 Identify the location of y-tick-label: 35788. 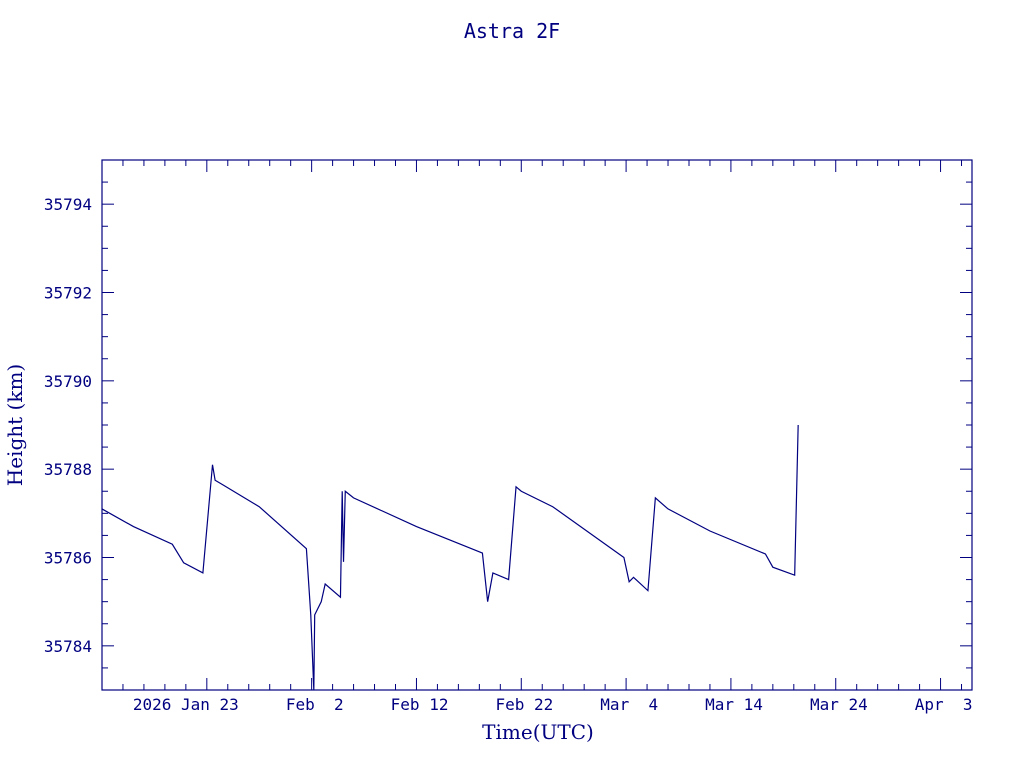
(68, 469).